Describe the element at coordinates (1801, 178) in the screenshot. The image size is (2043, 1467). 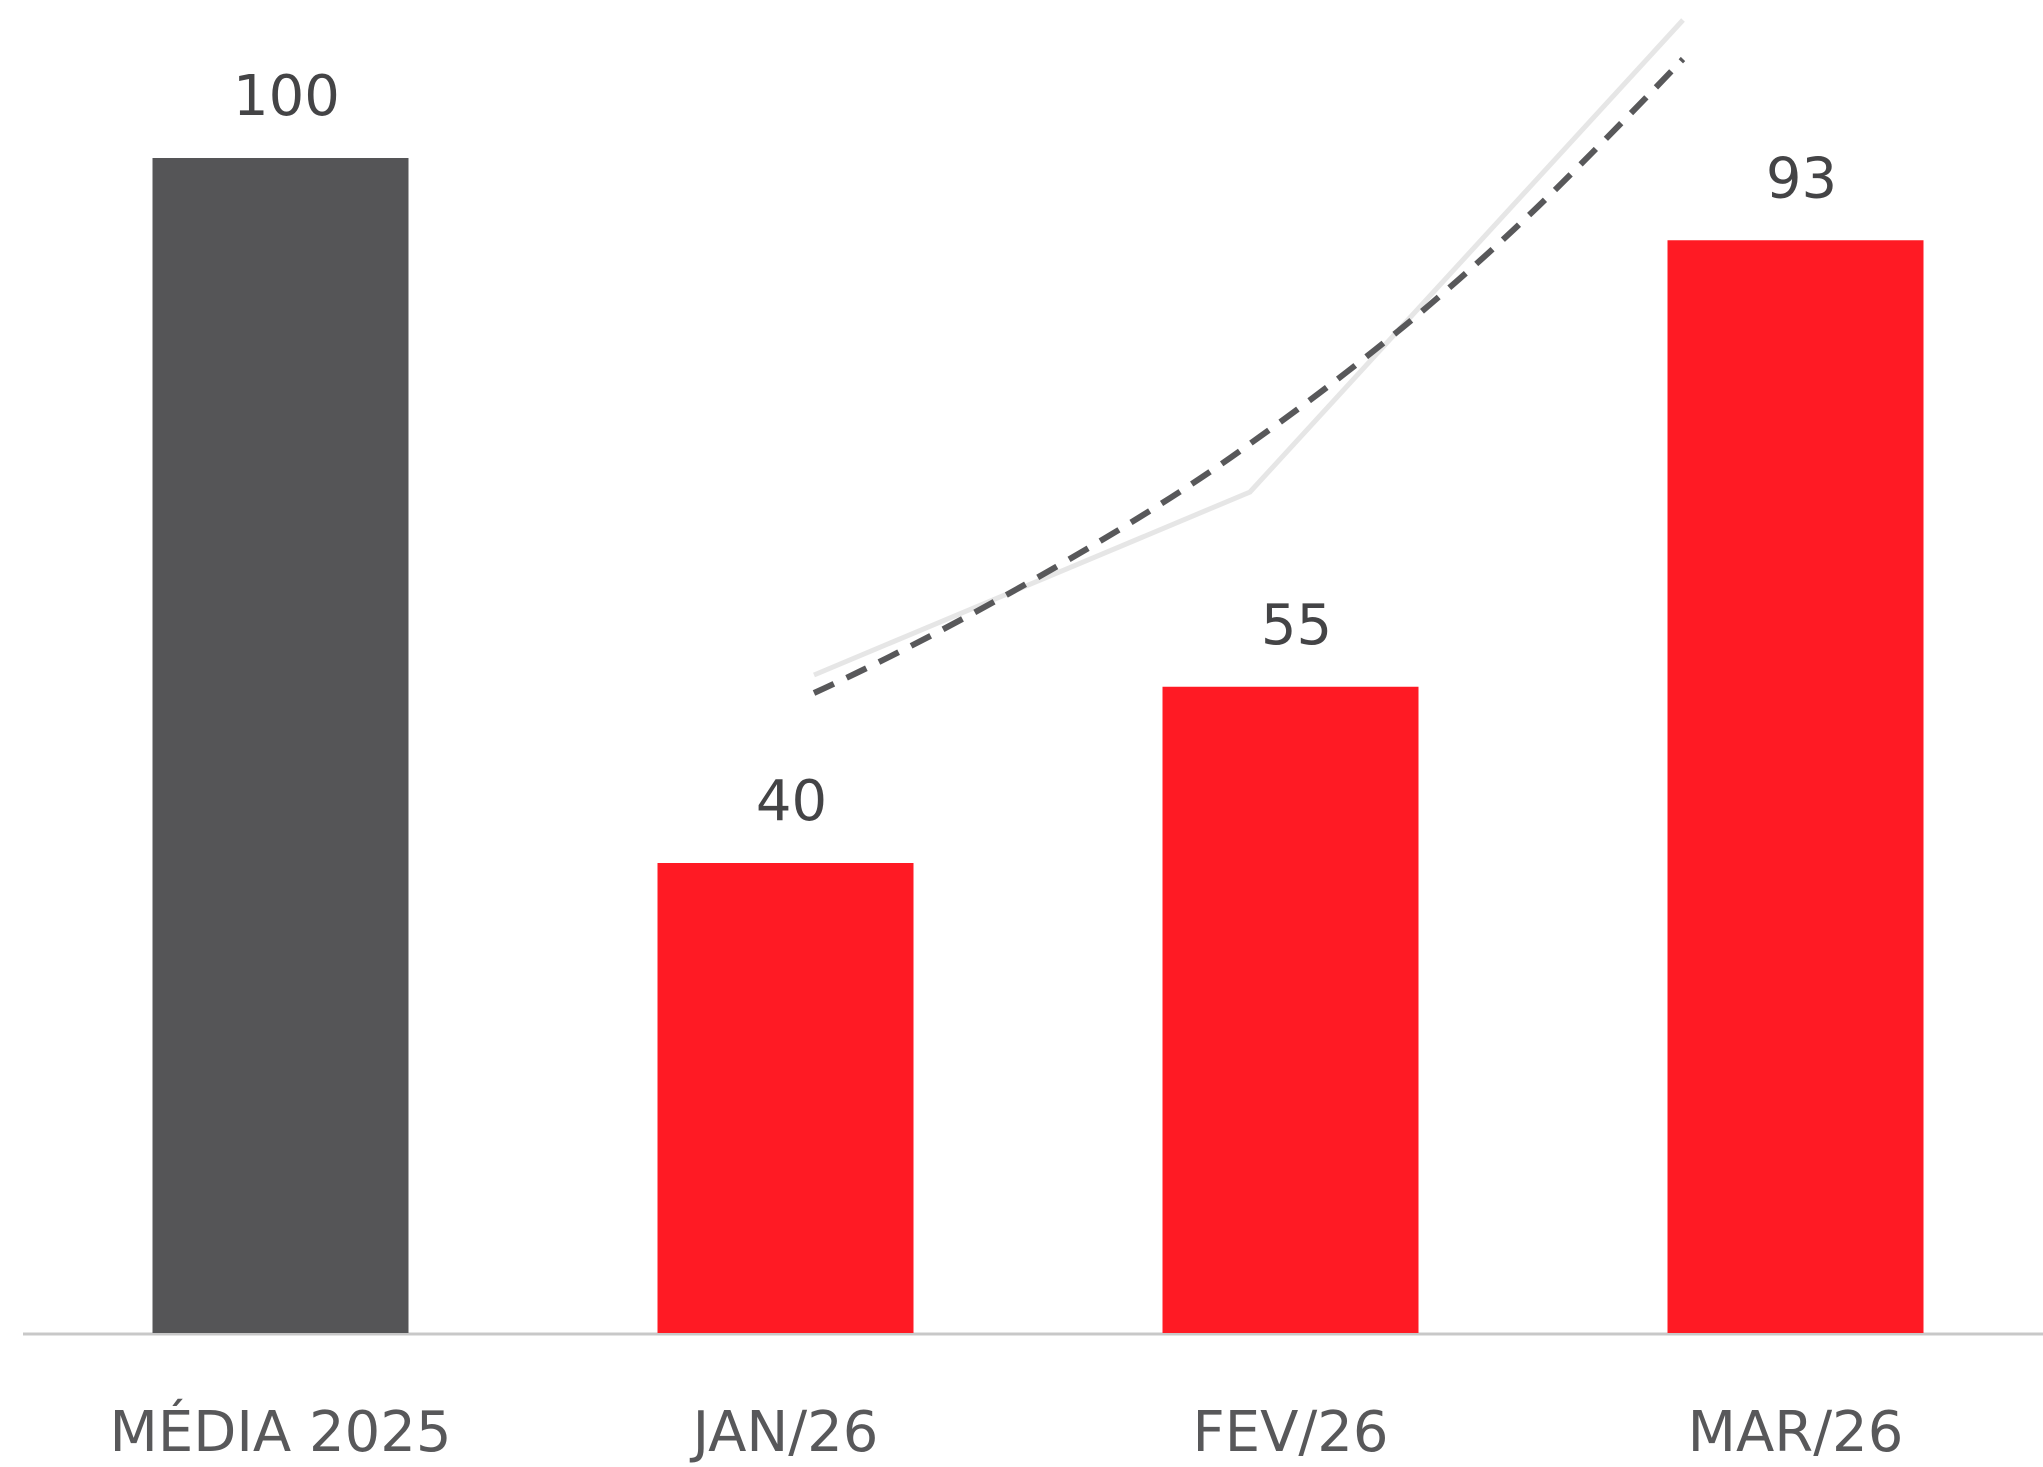
I see `value-label: 93` at that location.